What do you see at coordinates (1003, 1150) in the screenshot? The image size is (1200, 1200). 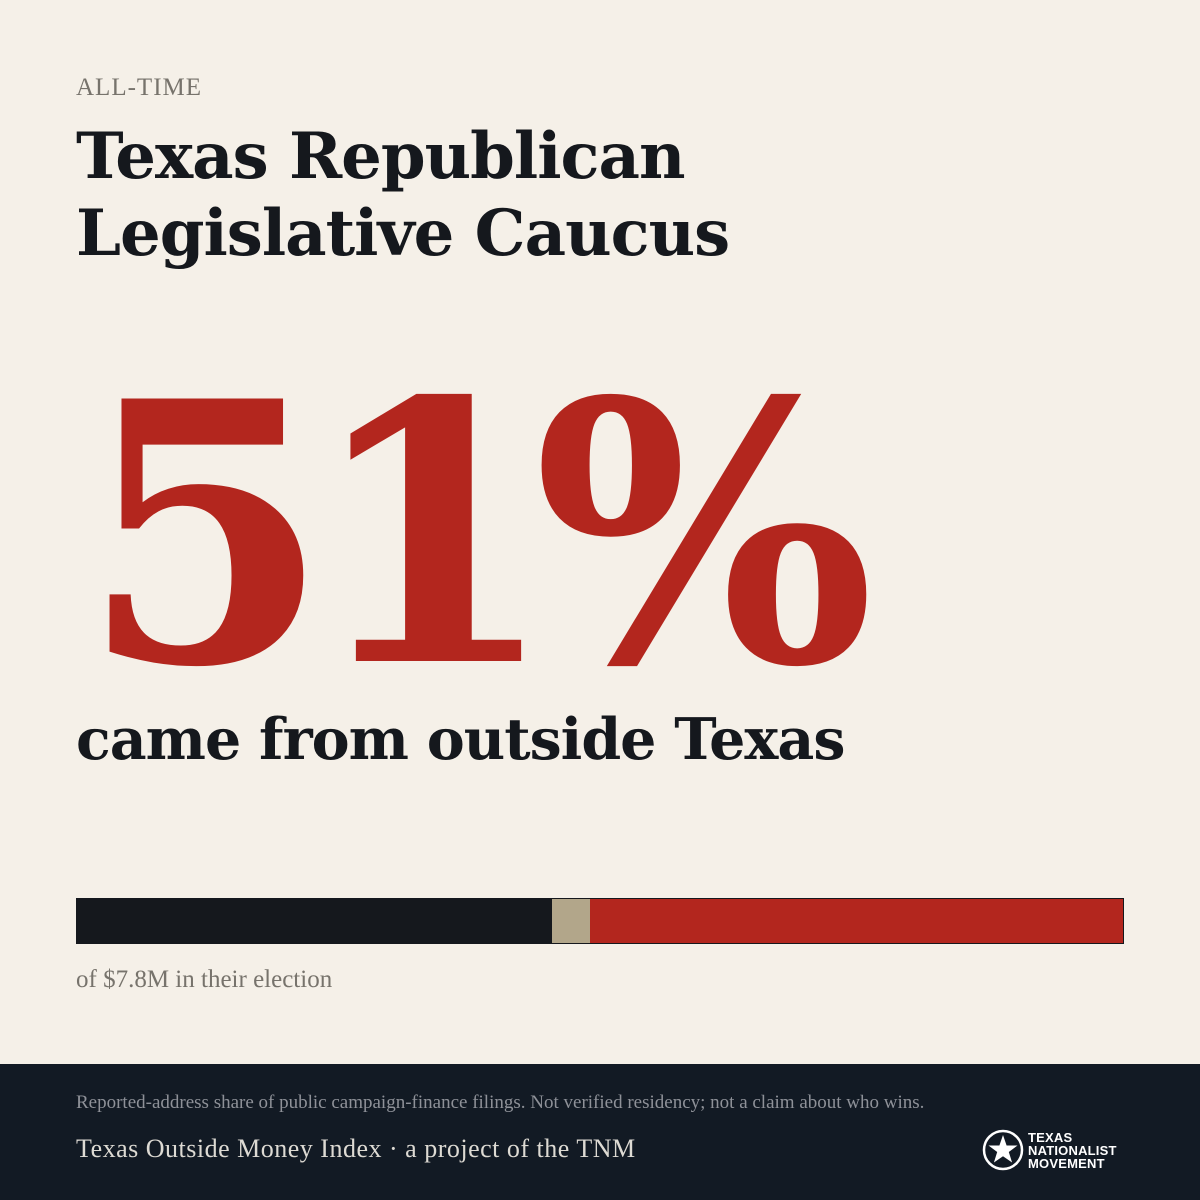 I see `star-seal-icon` at bounding box center [1003, 1150].